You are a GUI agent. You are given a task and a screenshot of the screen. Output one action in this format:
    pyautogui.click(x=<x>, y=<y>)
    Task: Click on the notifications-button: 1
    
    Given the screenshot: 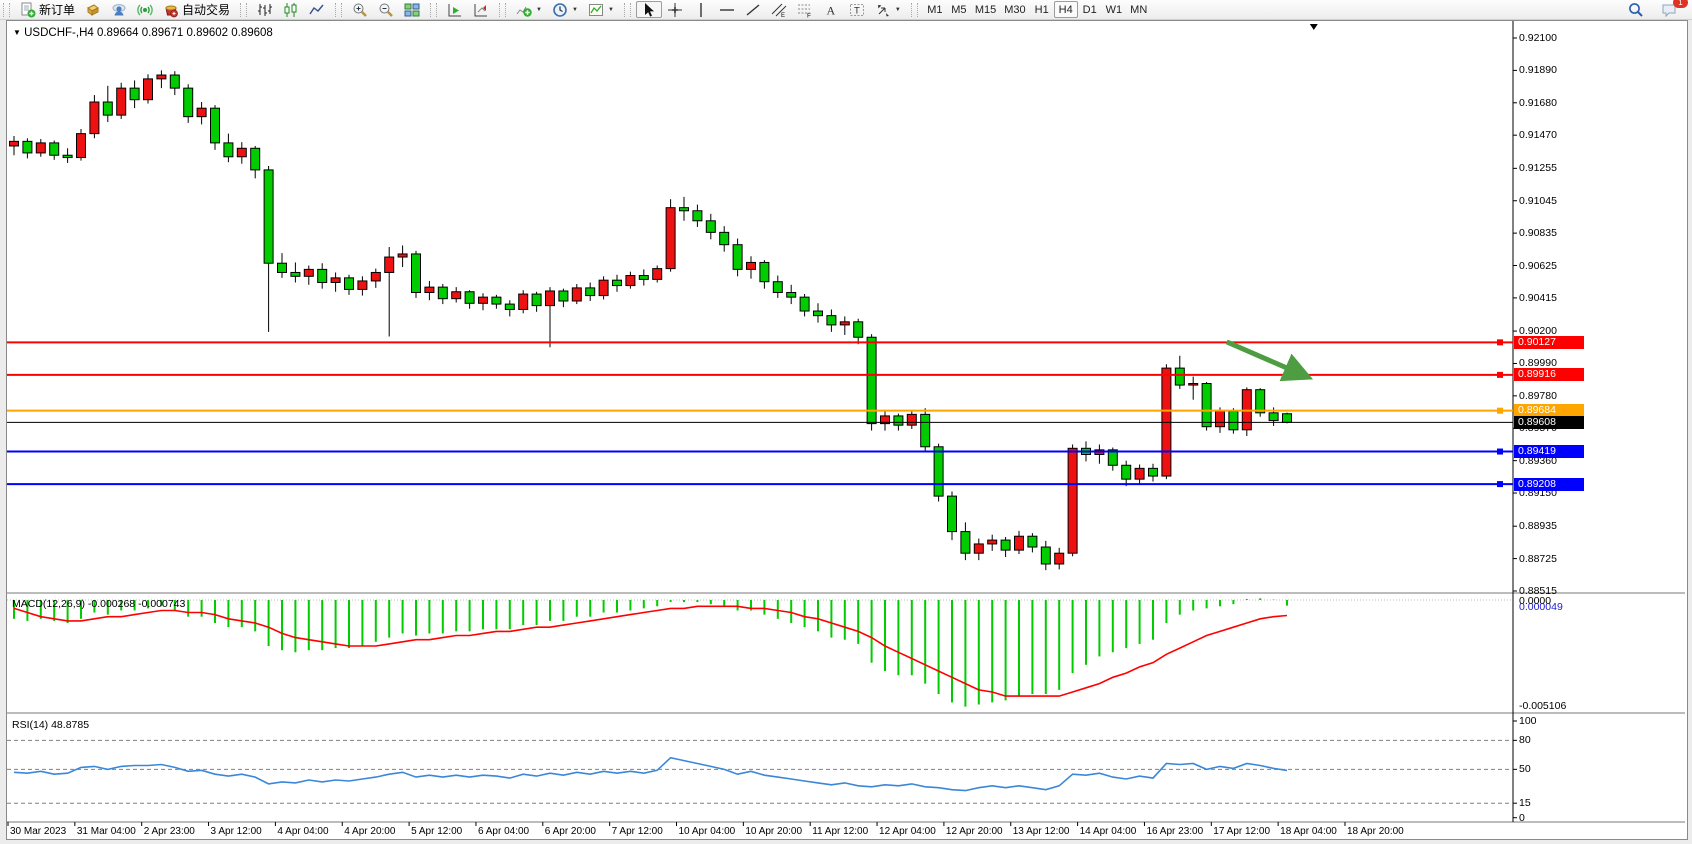 What is the action you would take?
    pyautogui.click(x=1672, y=9)
    